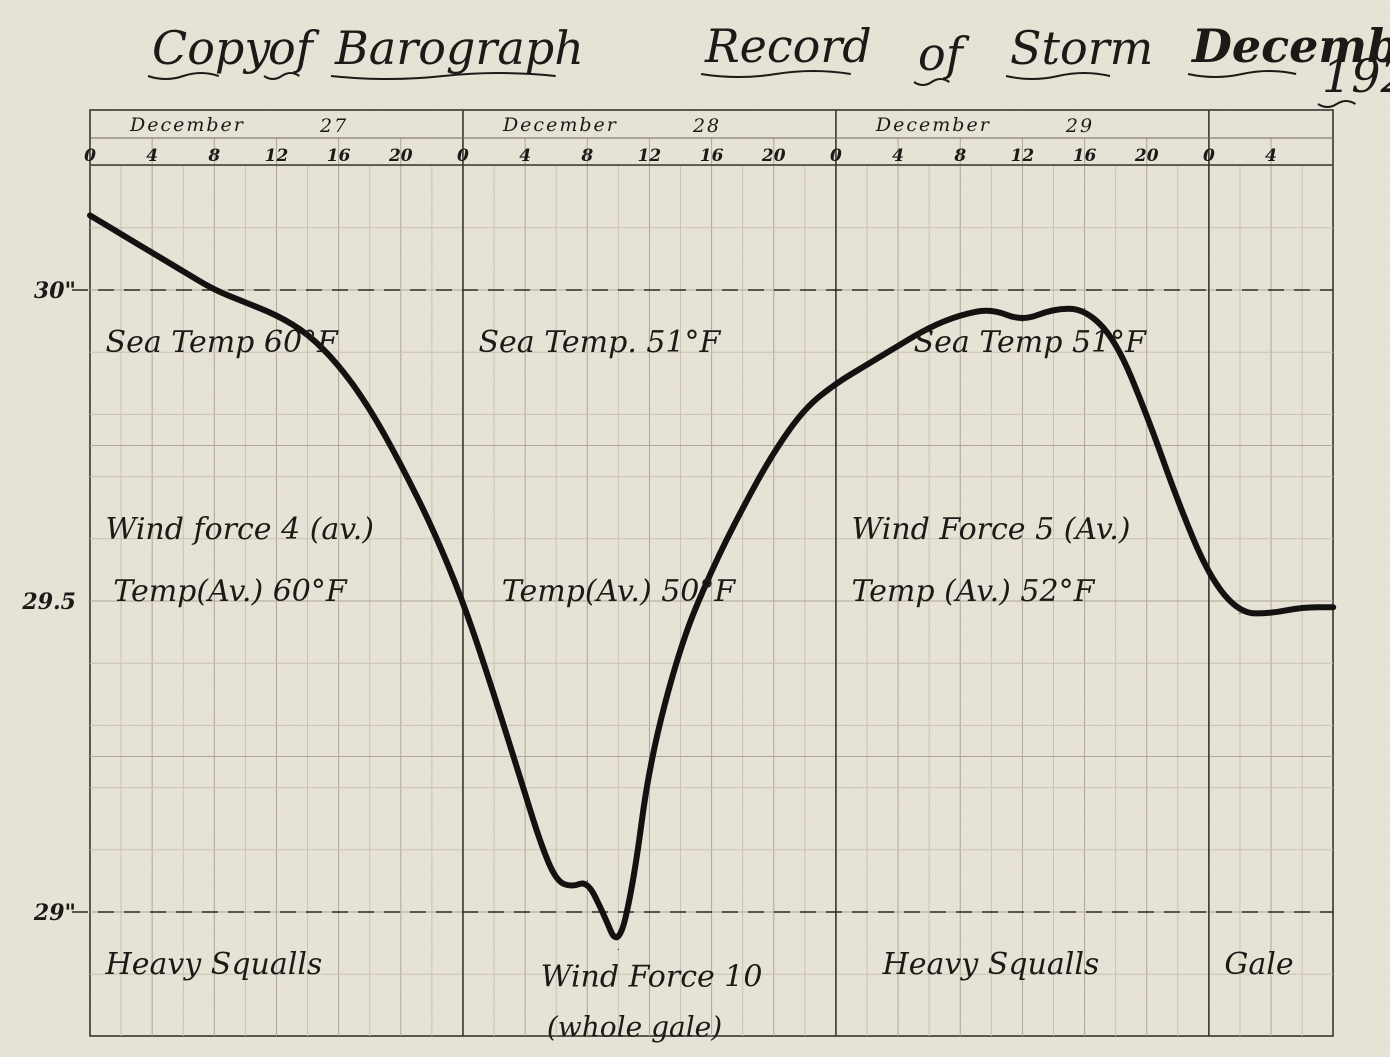 The height and width of the screenshot is (1057, 1390). I want to click on title-word: December, so click(1290, 46).